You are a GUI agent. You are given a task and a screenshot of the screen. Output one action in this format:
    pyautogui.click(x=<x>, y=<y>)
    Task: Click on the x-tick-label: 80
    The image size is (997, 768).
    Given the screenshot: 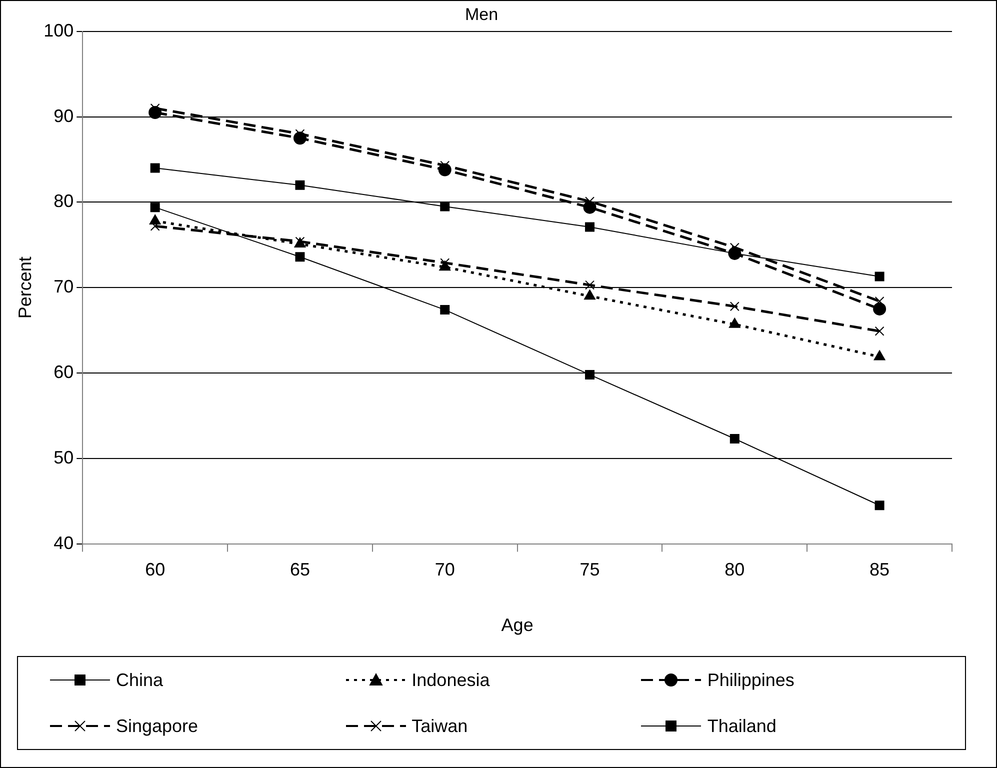 What is the action you would take?
    pyautogui.click(x=734, y=570)
    